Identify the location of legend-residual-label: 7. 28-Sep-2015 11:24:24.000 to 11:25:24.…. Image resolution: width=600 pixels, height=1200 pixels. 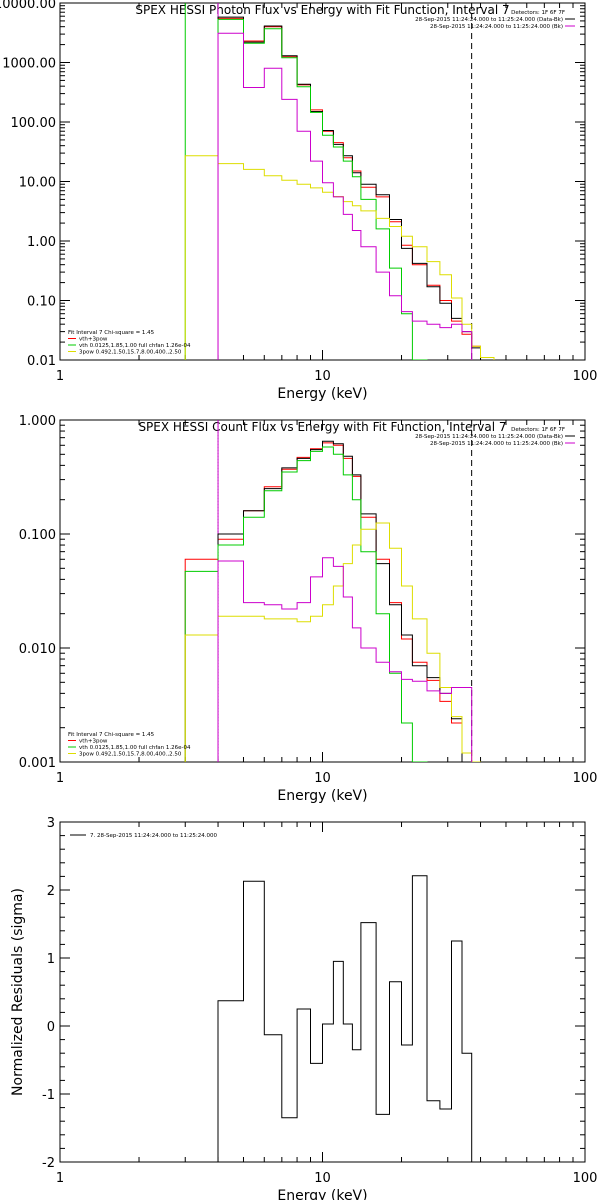
(153, 836).